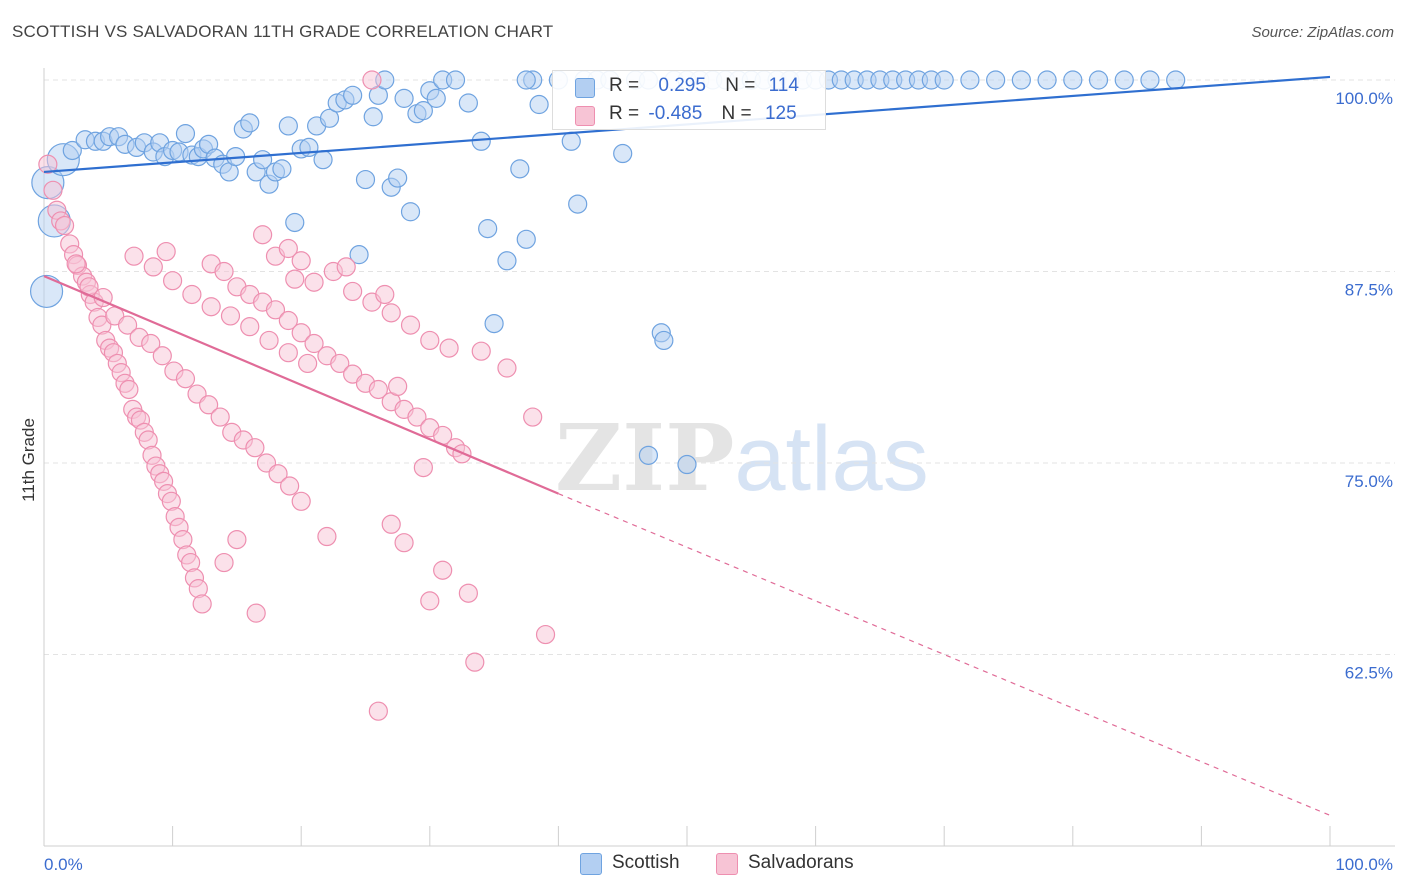 The image size is (1406, 892). Describe the element at coordinates (1369, 290) in the screenshot. I see `y-tick-label: 87.5%` at that location.